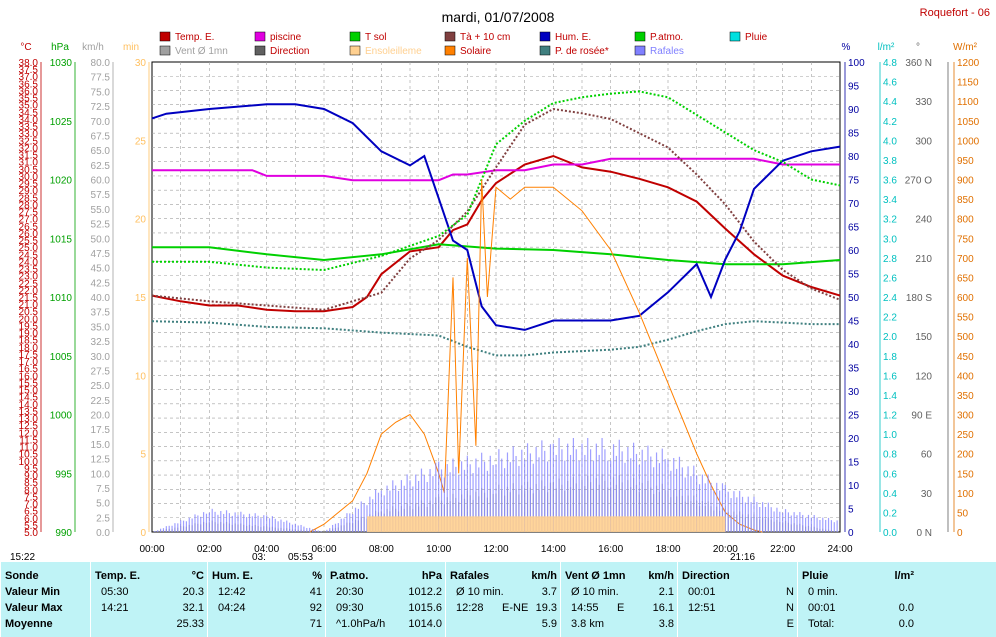 This screenshot has width=996, height=637. Describe the element at coordinates (29, 312) in the screenshot. I see `temp-axis-tick: 20.5` at that location.